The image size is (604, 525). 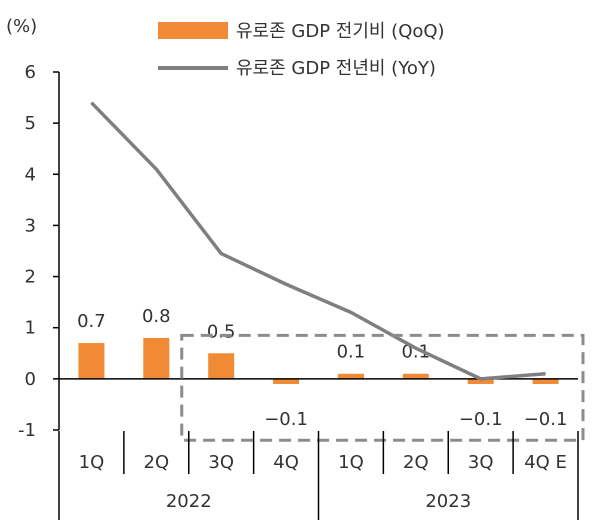 I want to click on y-tick-label: 1, so click(x=30, y=328).